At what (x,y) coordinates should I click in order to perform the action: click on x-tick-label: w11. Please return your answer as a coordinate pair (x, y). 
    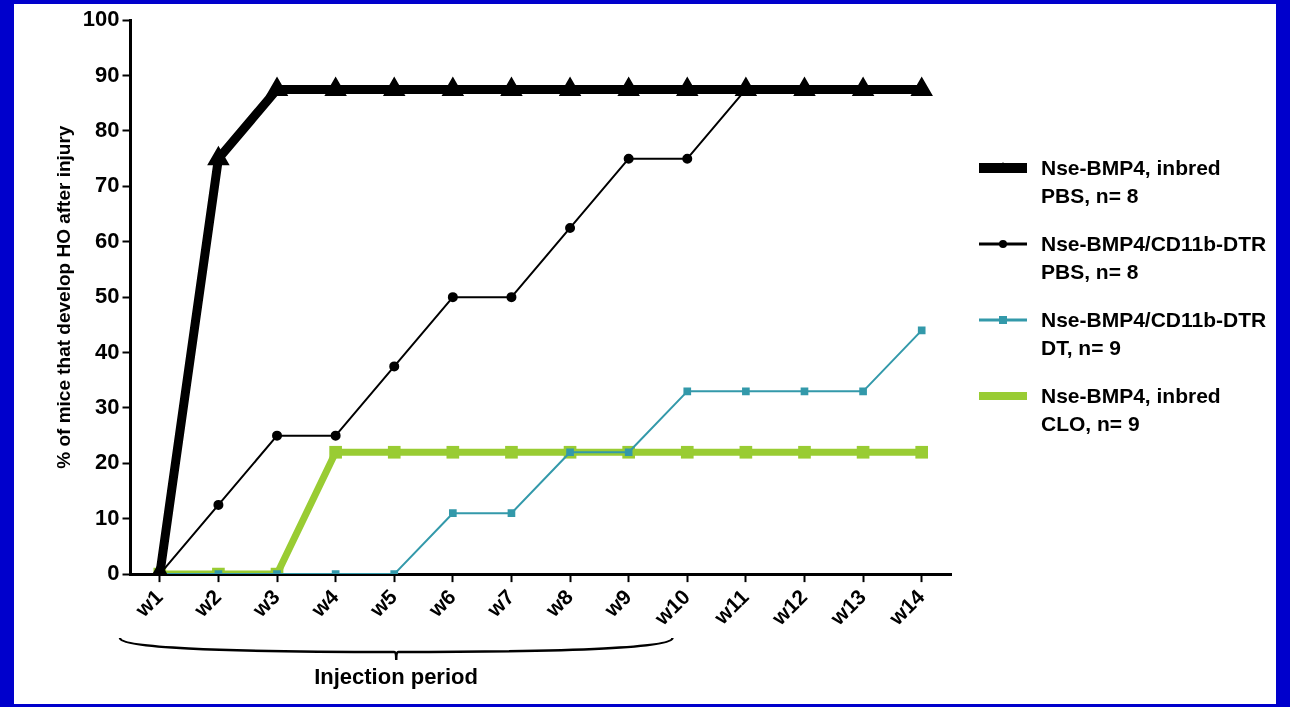
    Looking at the image, I should click on (731, 606).